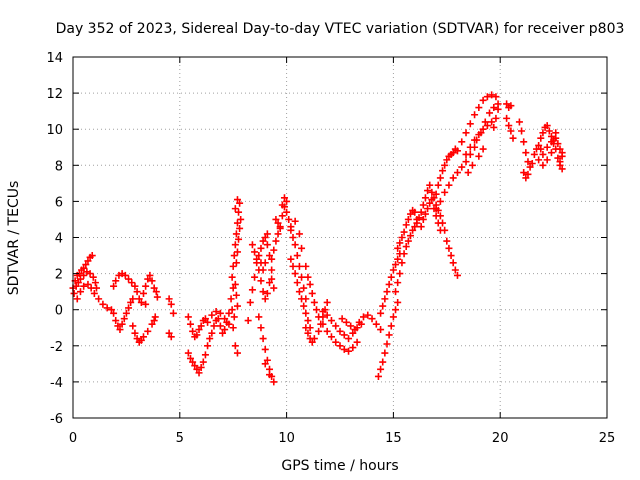  Describe the element at coordinates (56, 419) in the screenshot. I see `y-tick-label: -6` at that location.